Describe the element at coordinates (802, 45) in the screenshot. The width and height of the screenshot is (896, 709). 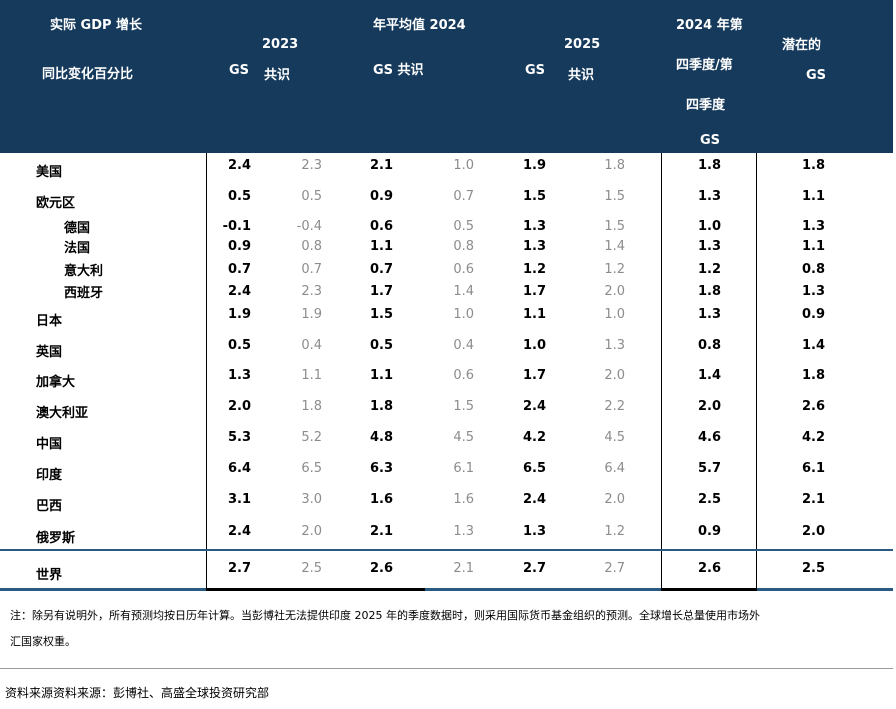
I see `col-potential-line1: 潜在的` at that location.